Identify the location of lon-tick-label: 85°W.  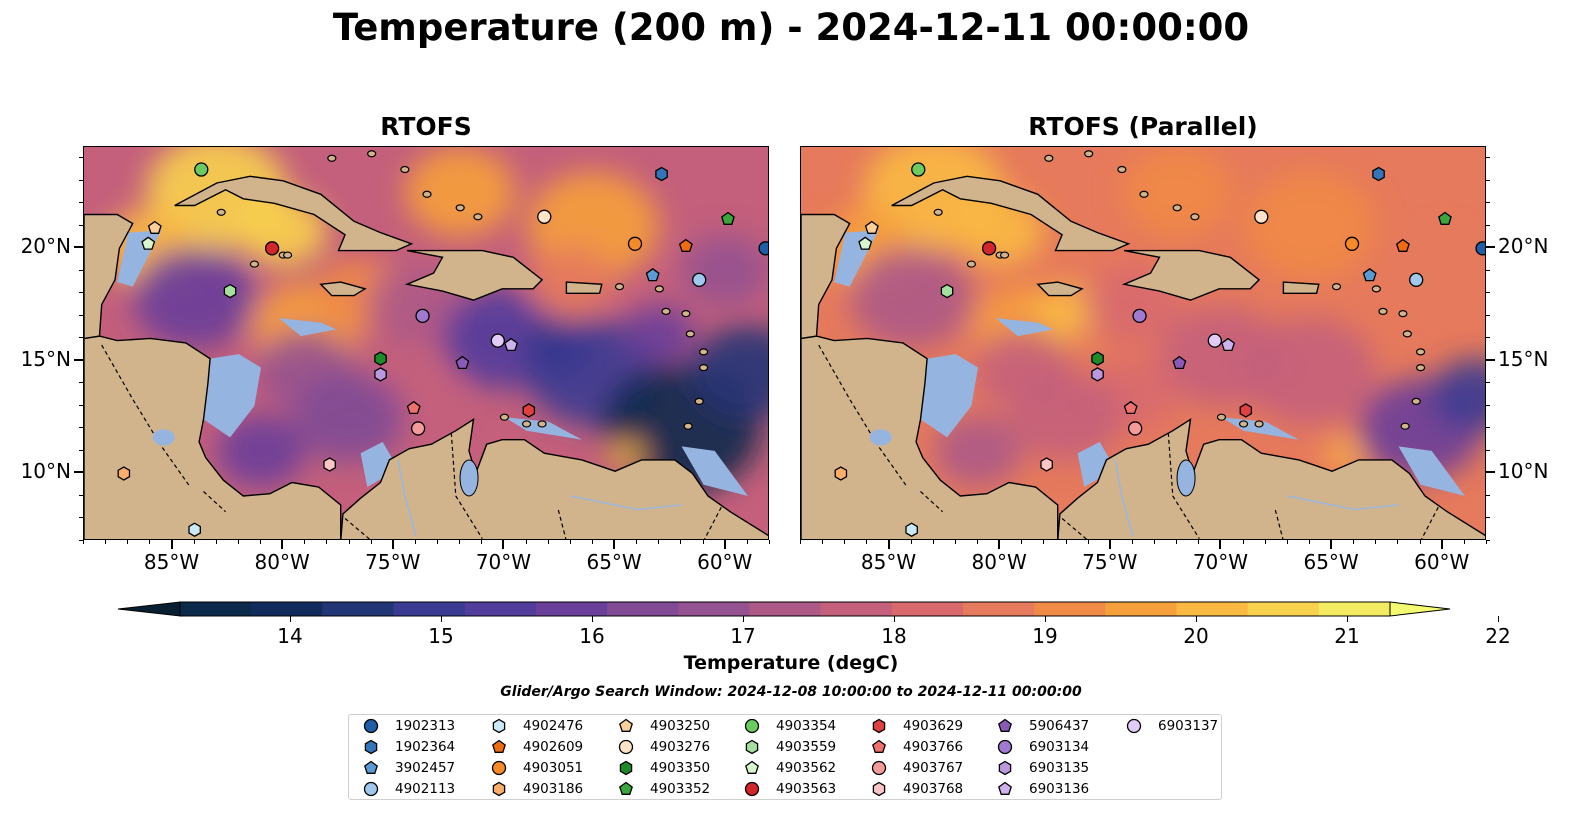
(888, 562).